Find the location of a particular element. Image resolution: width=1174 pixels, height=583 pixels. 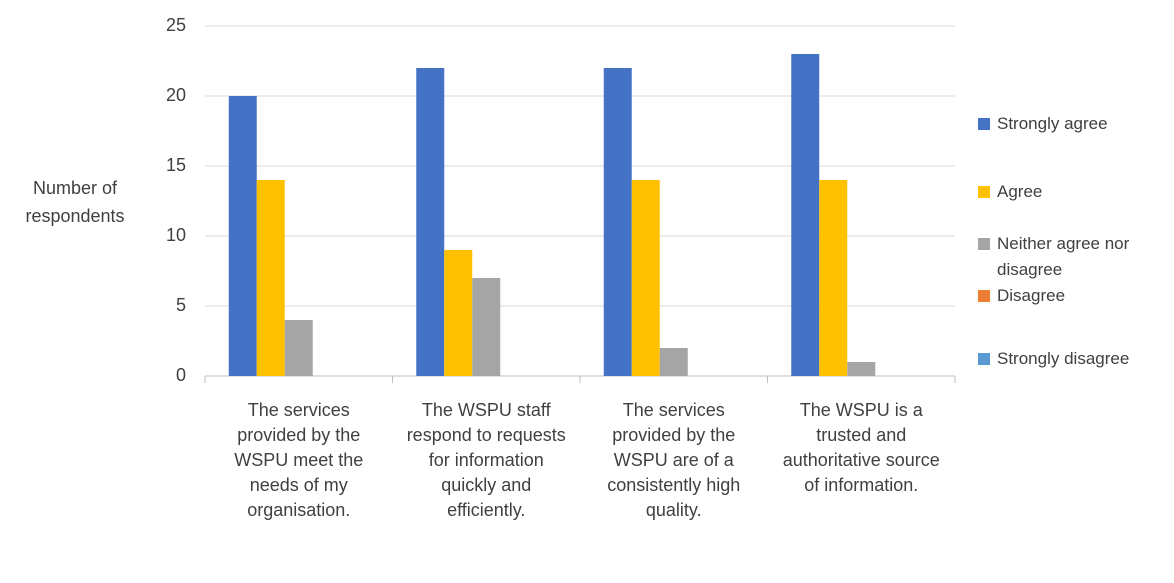

legend-label: Neither agree nor disagree is located at coordinates (1063, 256).